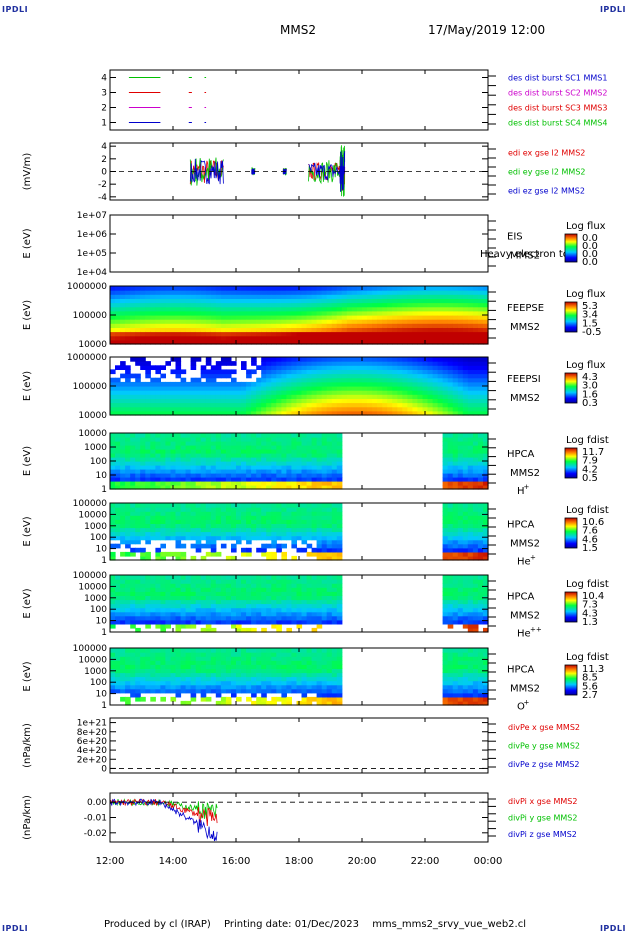 This screenshot has height=934, width=630. I want to click on feepse-spacecraft-label: MMS2, so click(525, 327).